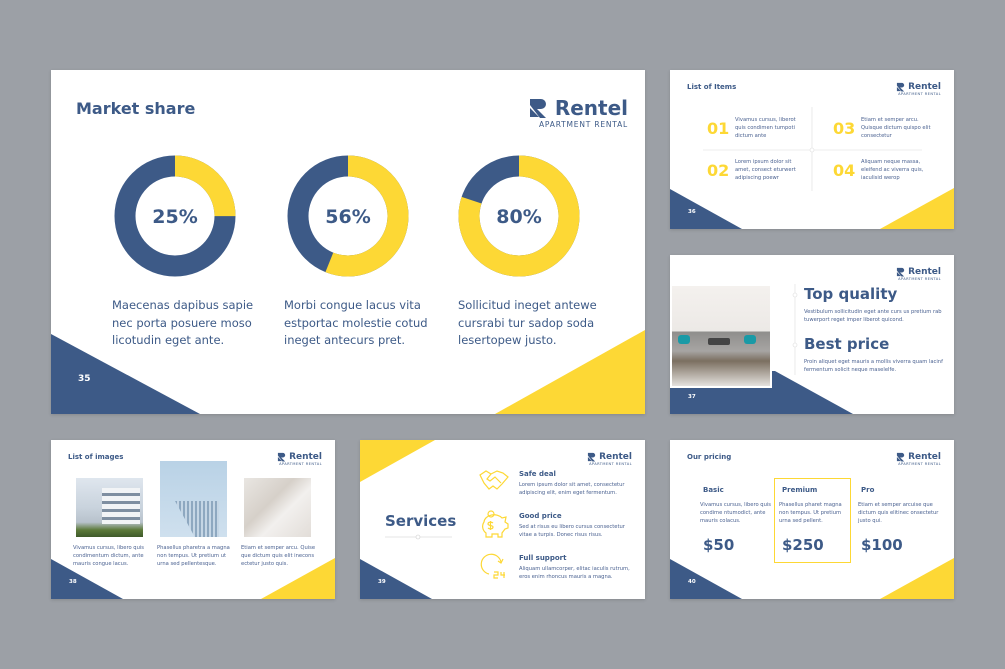 Image resolution: width=1005 pixels, height=669 pixels. Describe the element at coordinates (868, 490) in the screenshot. I see `plan-name: Pro` at that location.